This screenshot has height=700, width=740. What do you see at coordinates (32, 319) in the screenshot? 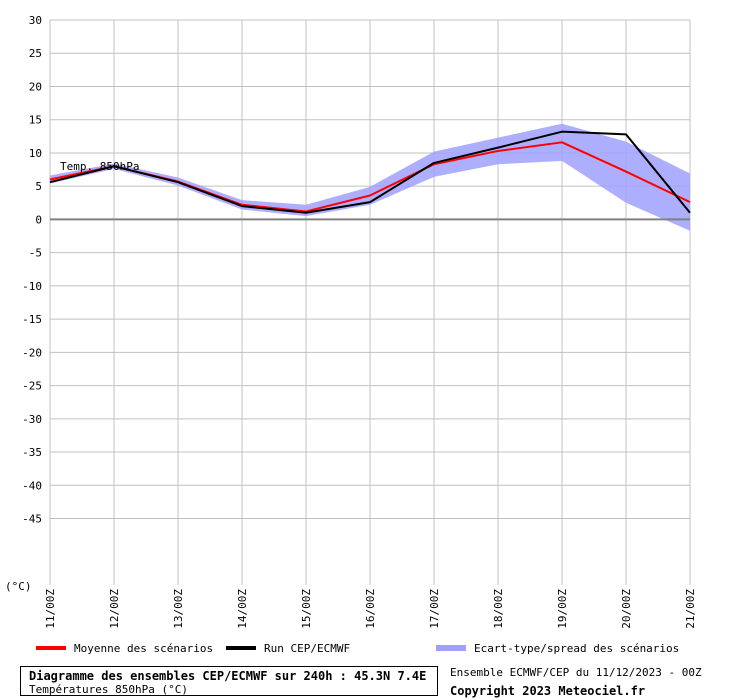
I see `y-tick-label: -15` at bounding box center [32, 319].